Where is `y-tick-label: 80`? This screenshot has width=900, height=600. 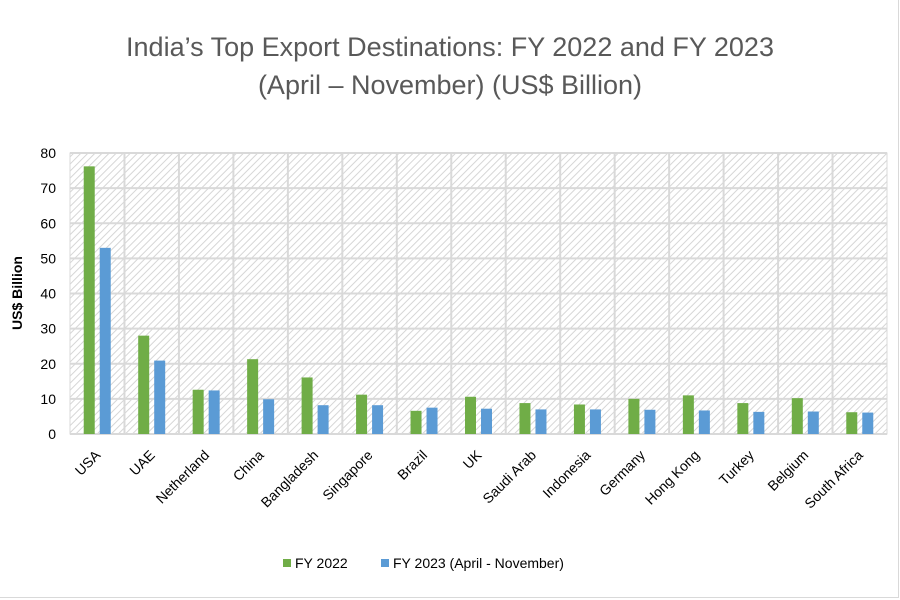 y-tick-label: 80 is located at coordinates (48, 153).